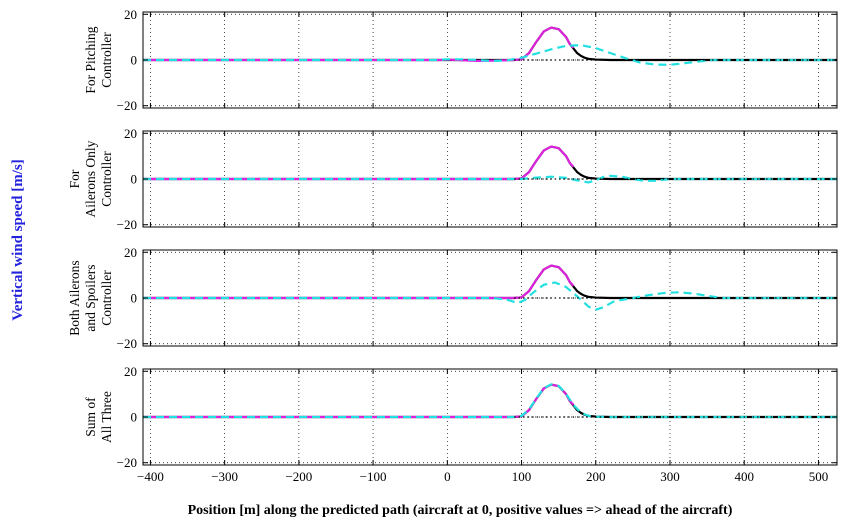 The image size is (842, 527). Describe the element at coordinates (90, 59) in the screenshot. I see `panel-label-line: For Pitching` at that location.